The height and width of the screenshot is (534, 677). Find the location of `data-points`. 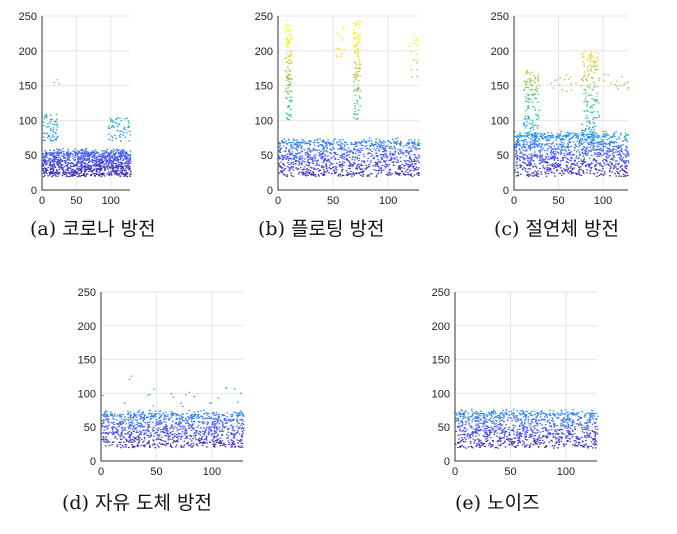

data-points is located at coordinates (87, 128).